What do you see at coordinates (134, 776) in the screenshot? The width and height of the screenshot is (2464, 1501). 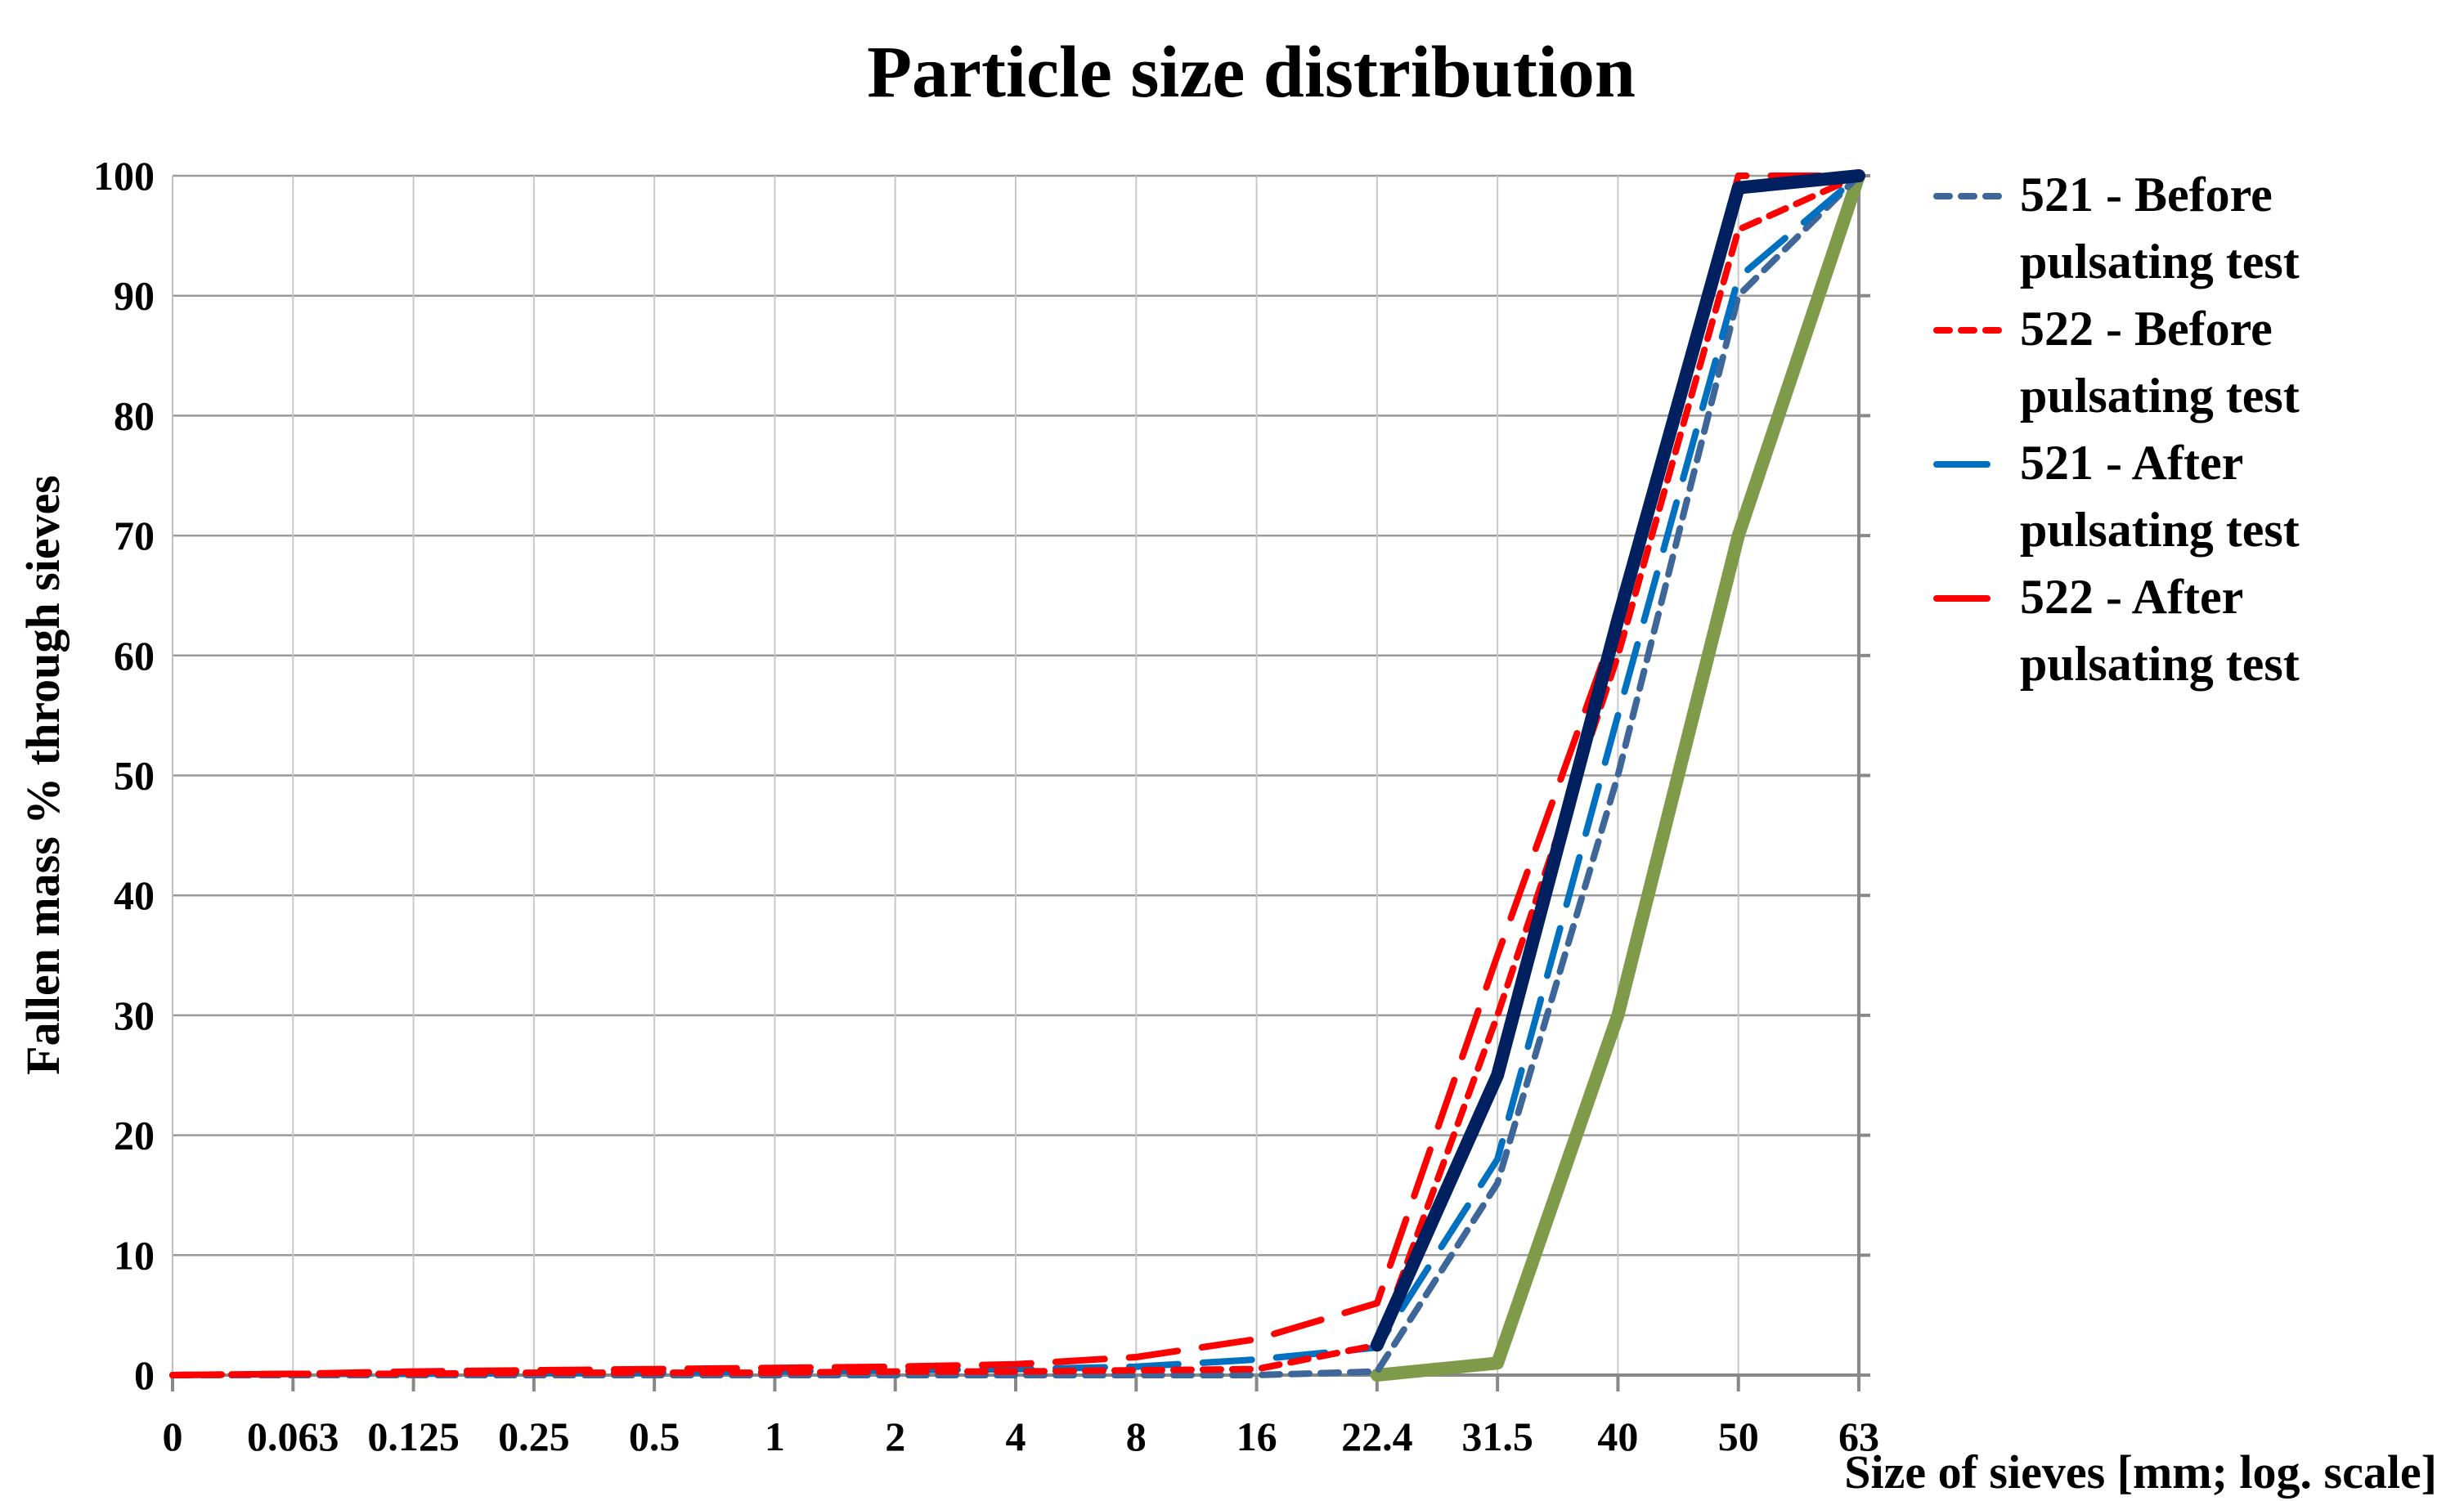 I see `y-tick-label: 50` at bounding box center [134, 776].